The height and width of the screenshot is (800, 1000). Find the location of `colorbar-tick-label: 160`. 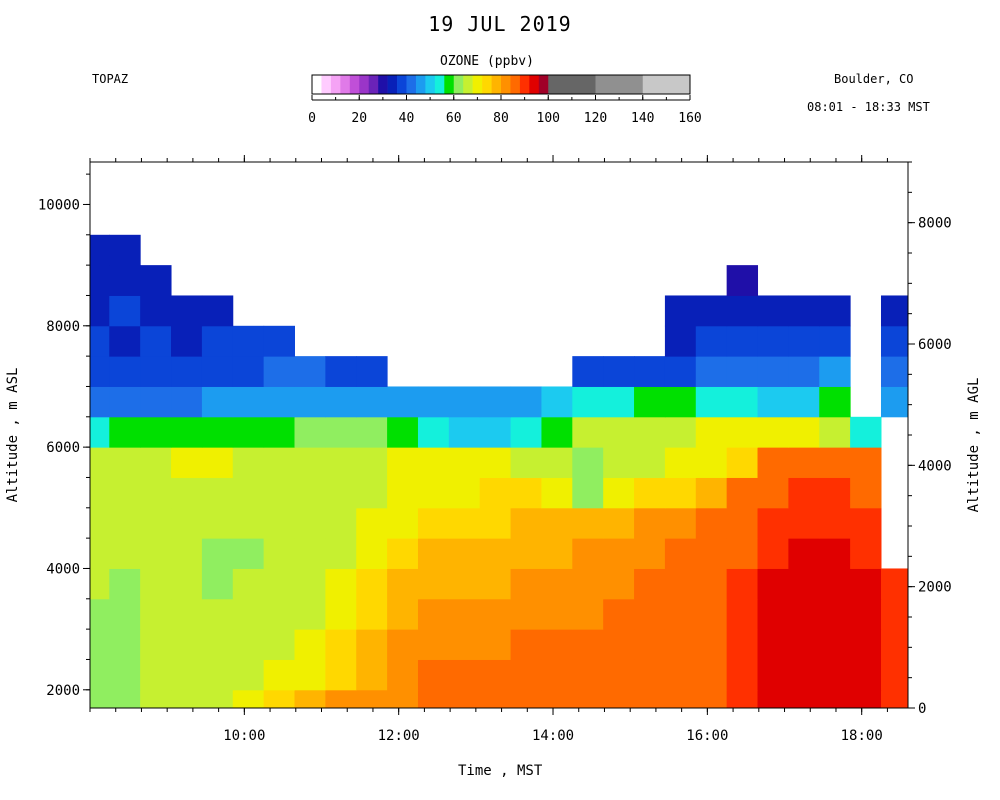

colorbar-tick-label: 160 is located at coordinates (689, 118).